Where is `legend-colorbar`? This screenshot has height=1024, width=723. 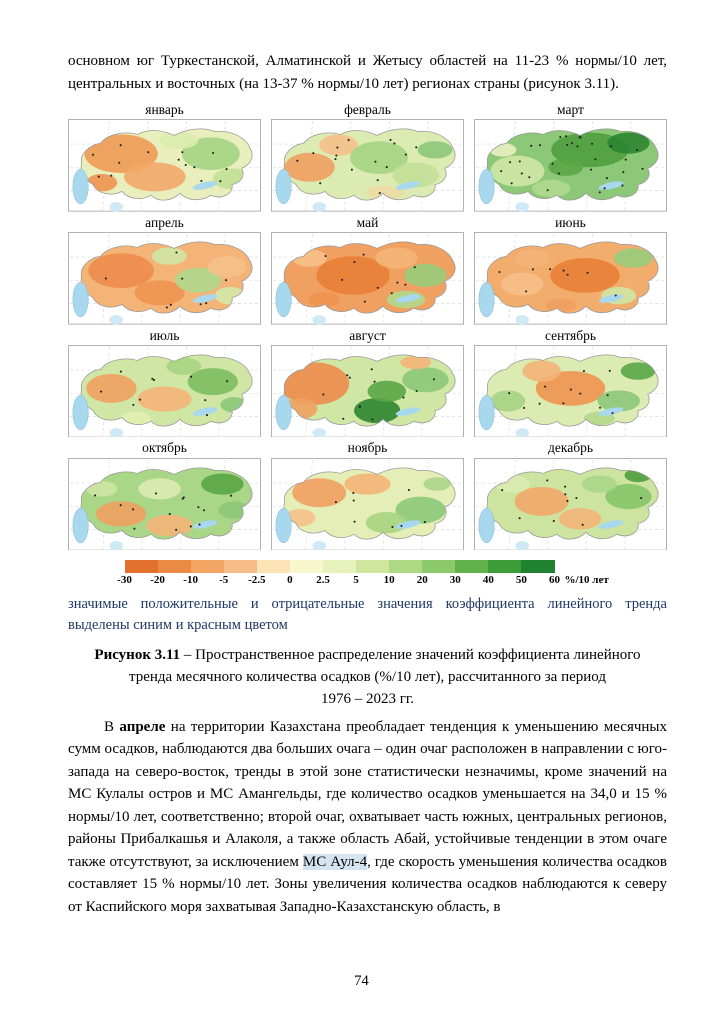 legend-colorbar is located at coordinates (339, 567).